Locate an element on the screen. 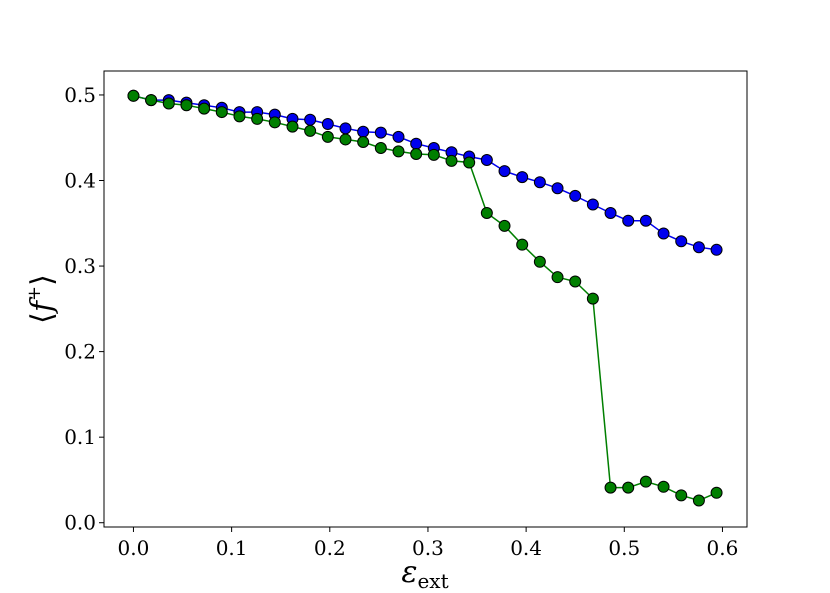  y-tick-label: 0.0 is located at coordinates (80, 523).